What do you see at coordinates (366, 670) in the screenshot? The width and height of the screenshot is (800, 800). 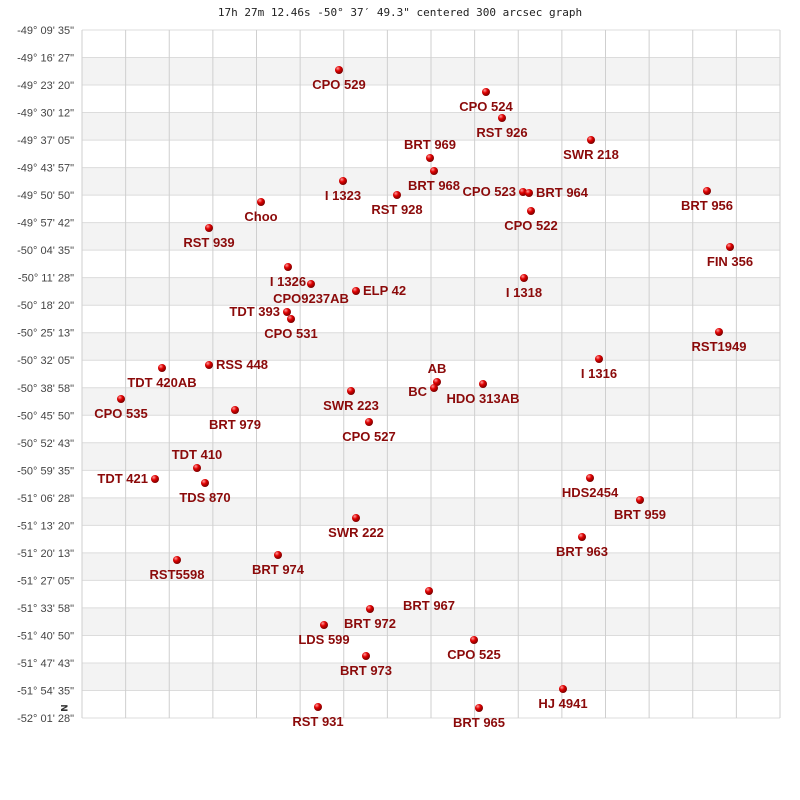 I see `star-label: BRT 973` at bounding box center [366, 670].